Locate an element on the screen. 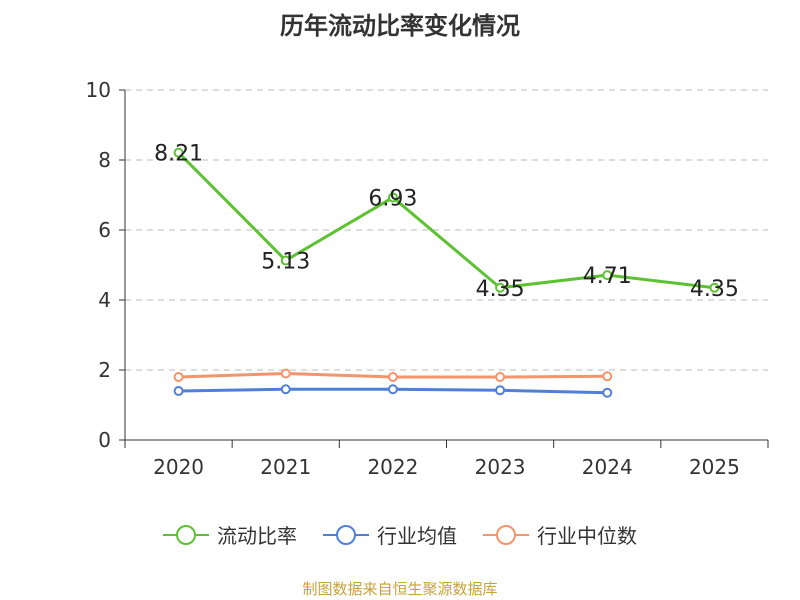 The image size is (800, 600). data-label: 4.71 is located at coordinates (607, 276).